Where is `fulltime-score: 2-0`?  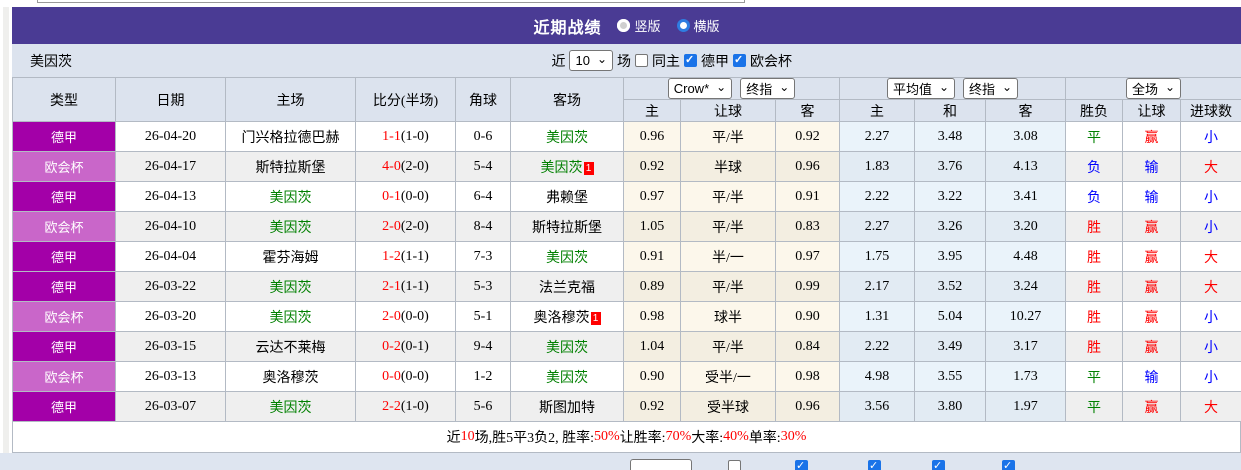
fulltime-score: 2-0 is located at coordinates (391, 226).